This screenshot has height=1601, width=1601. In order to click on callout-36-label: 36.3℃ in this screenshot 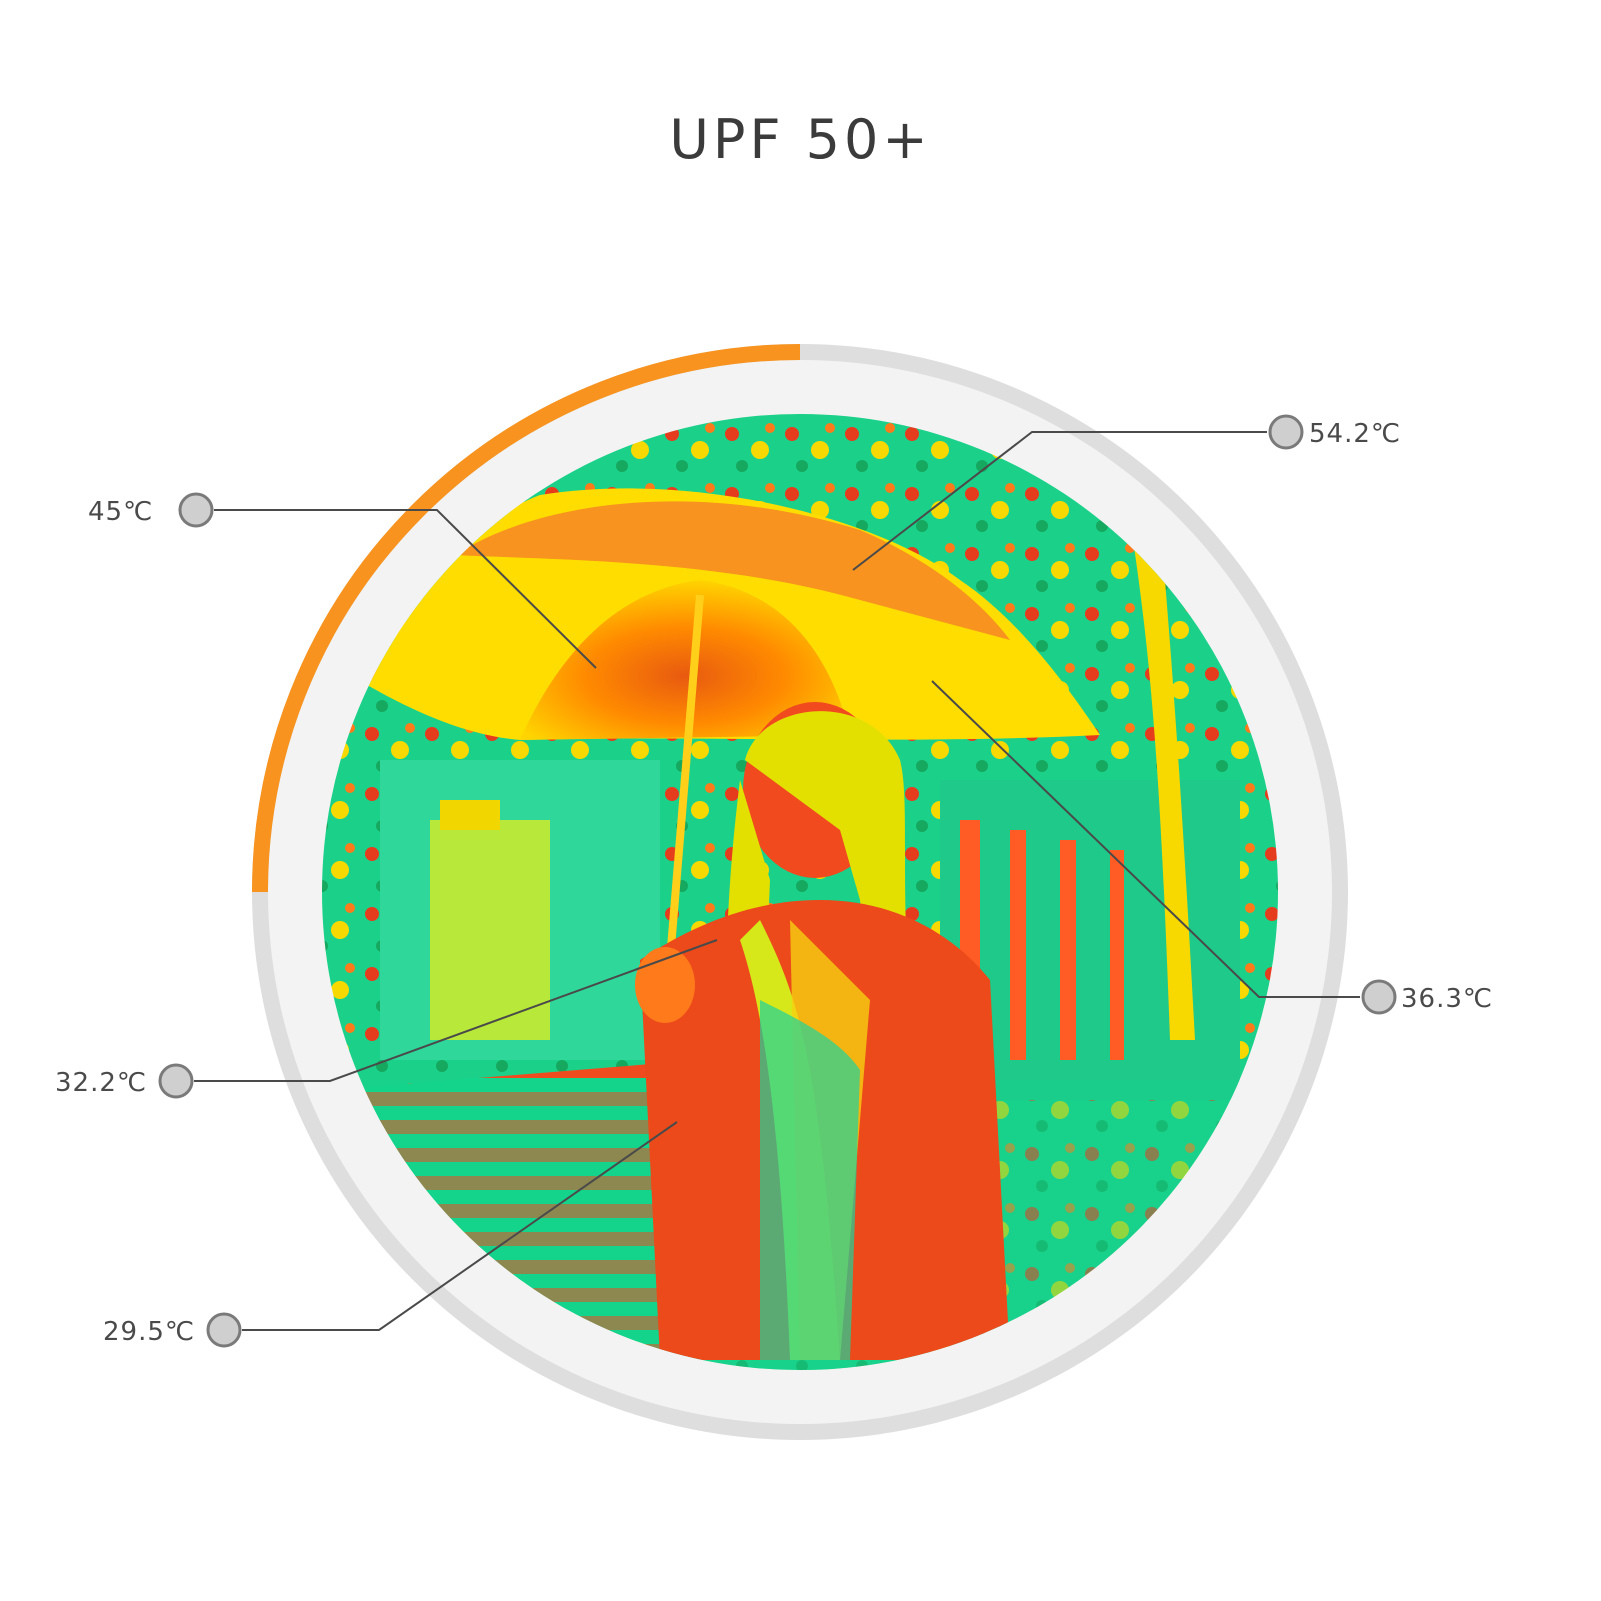, I will do `click(1447, 999)`.